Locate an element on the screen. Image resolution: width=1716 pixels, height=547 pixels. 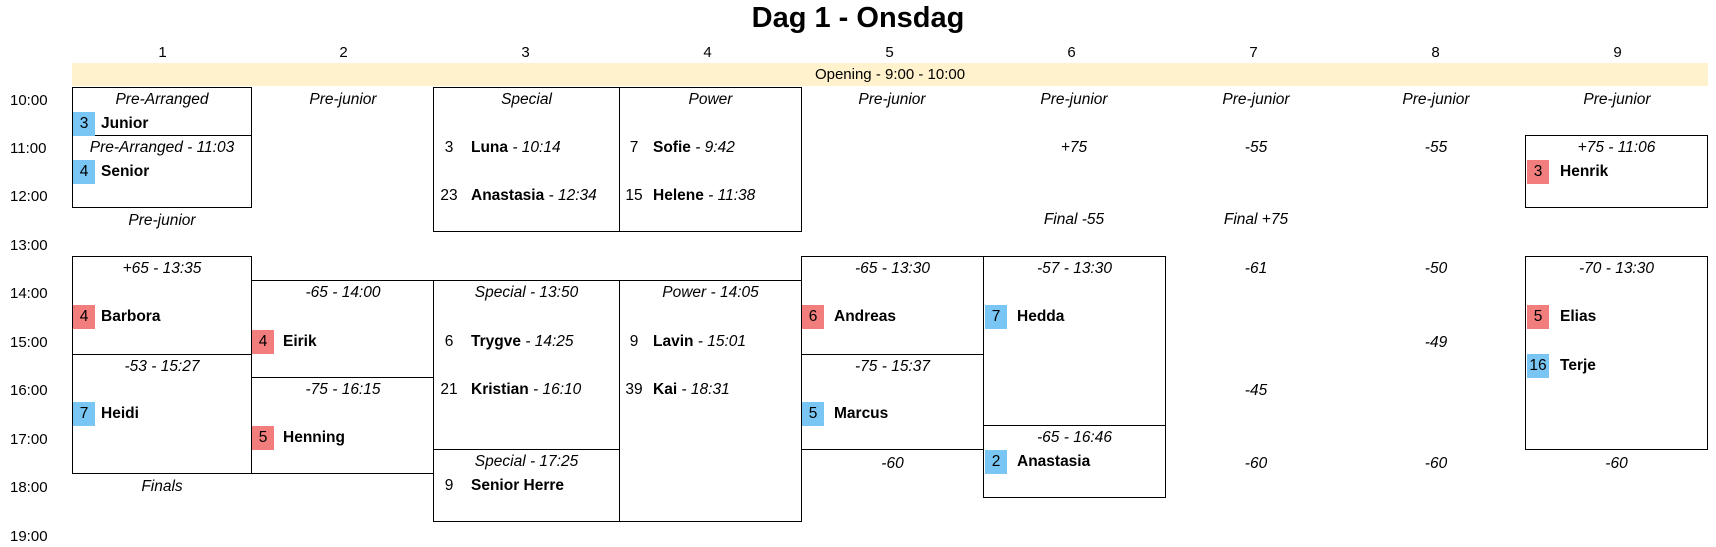
session-title: -70 - 13:30 is located at coordinates (1616, 268).